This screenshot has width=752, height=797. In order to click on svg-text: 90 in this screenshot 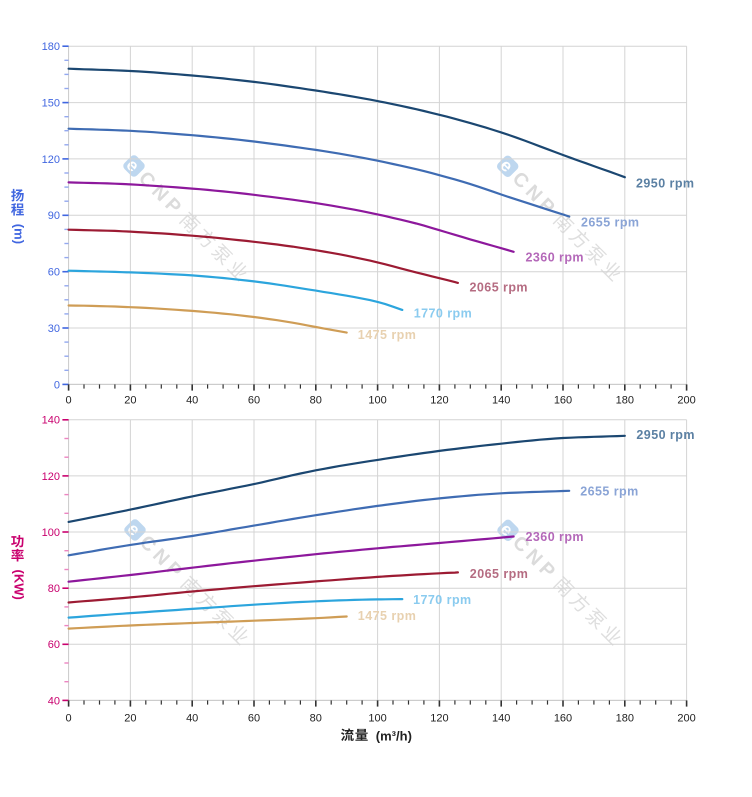, I will do `click(54, 216)`.